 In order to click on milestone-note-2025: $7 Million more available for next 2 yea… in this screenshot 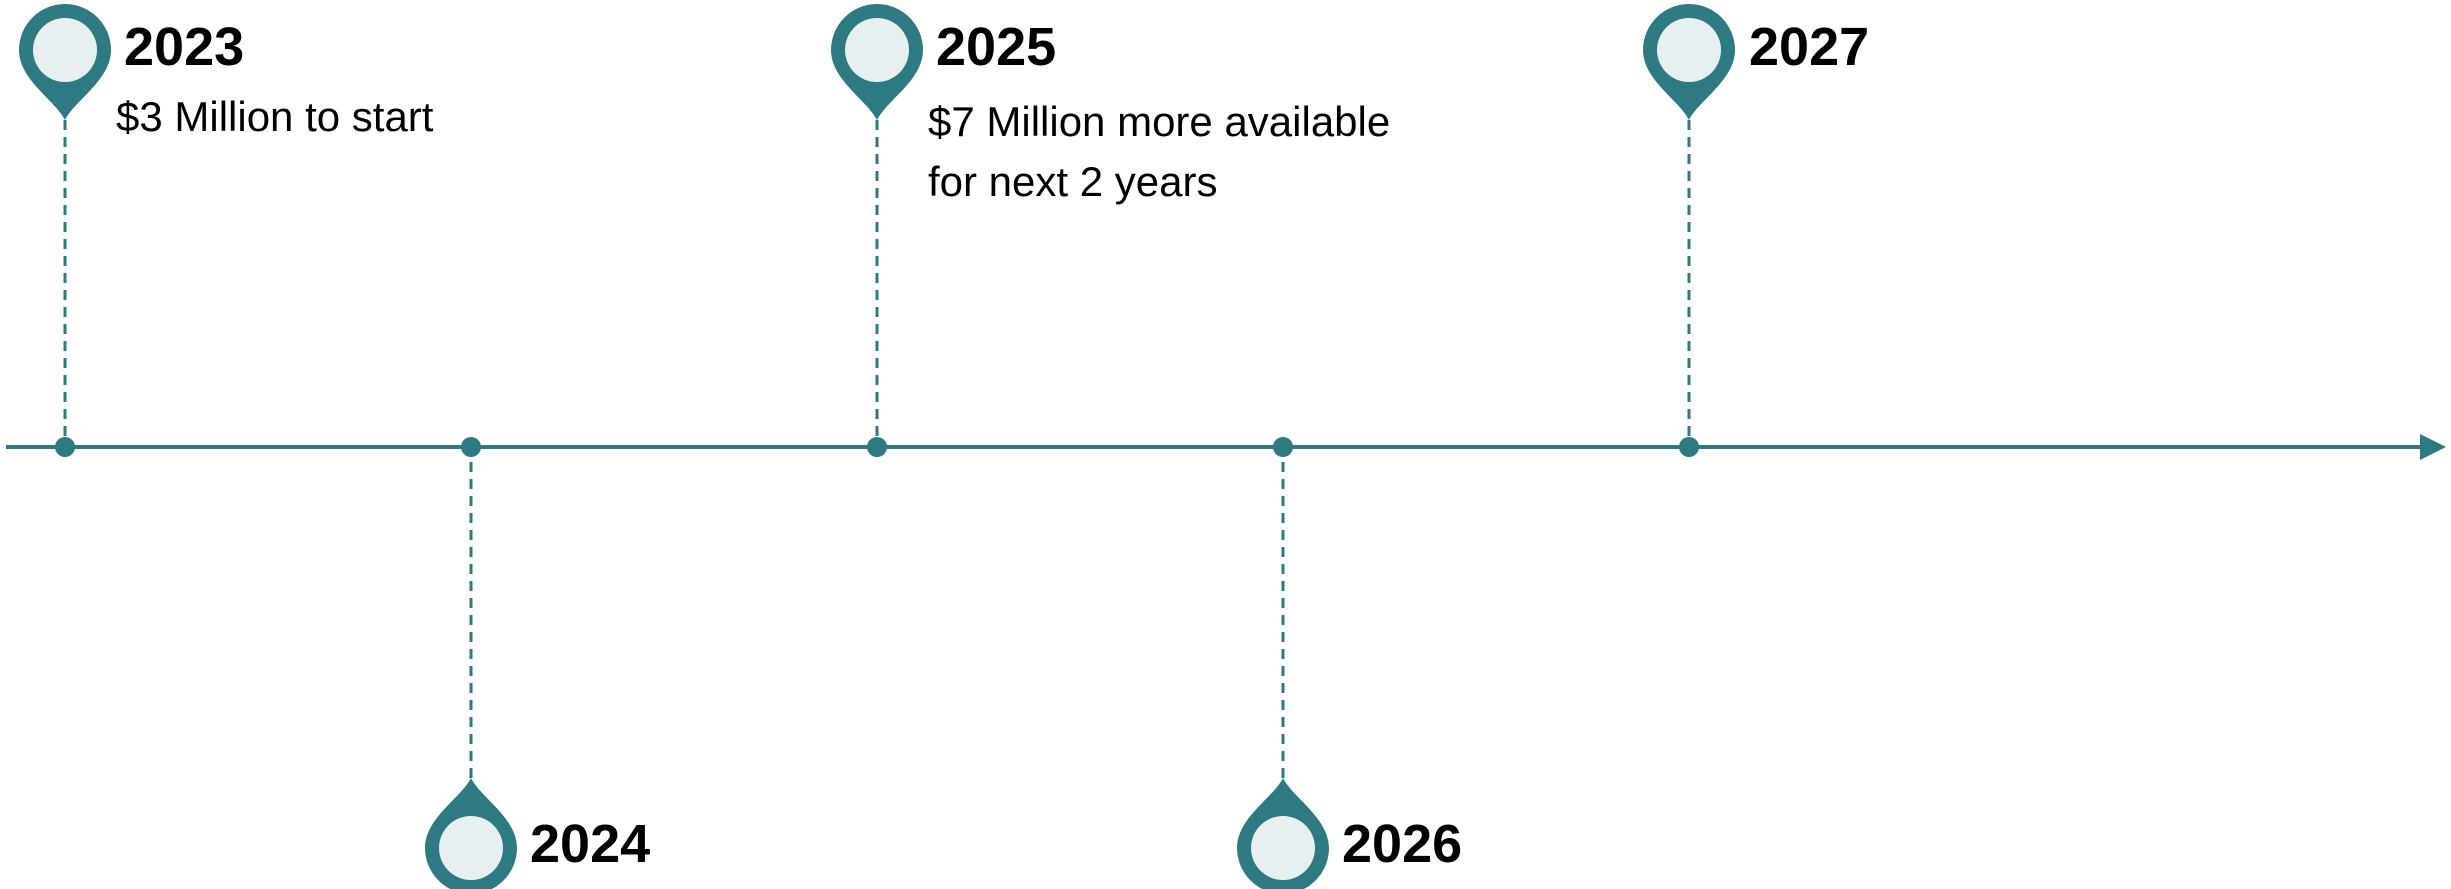, I will do `click(1159, 151)`.